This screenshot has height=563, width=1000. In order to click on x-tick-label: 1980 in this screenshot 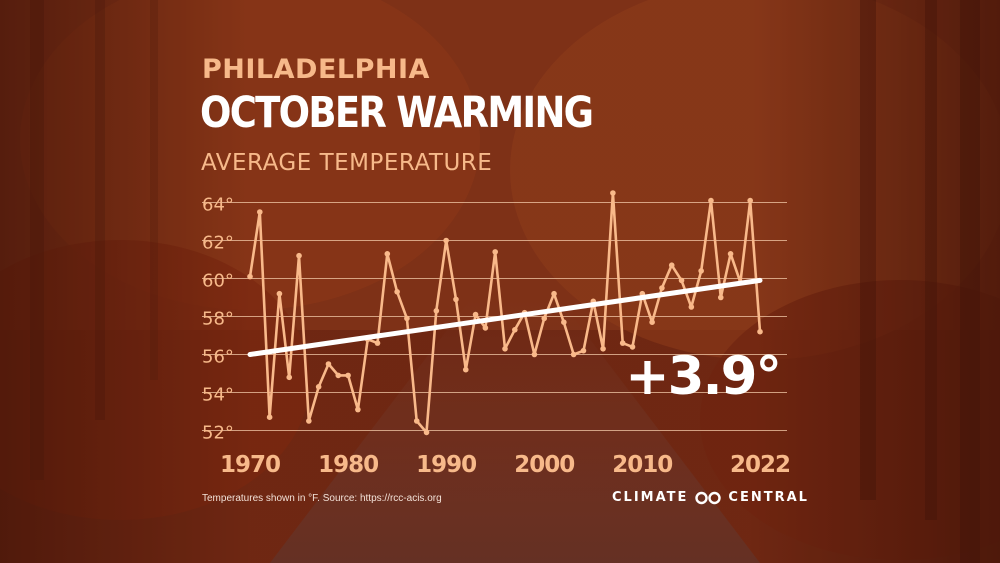, I will do `click(348, 465)`.